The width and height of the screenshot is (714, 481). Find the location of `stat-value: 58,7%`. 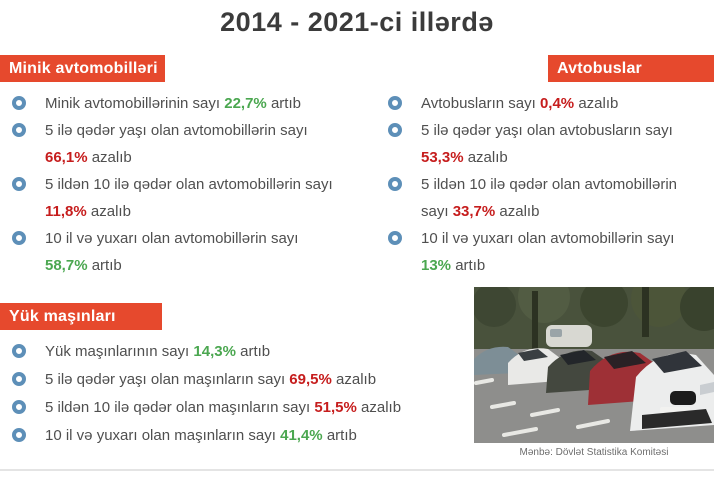

stat-value: 58,7% is located at coordinates (66, 265).